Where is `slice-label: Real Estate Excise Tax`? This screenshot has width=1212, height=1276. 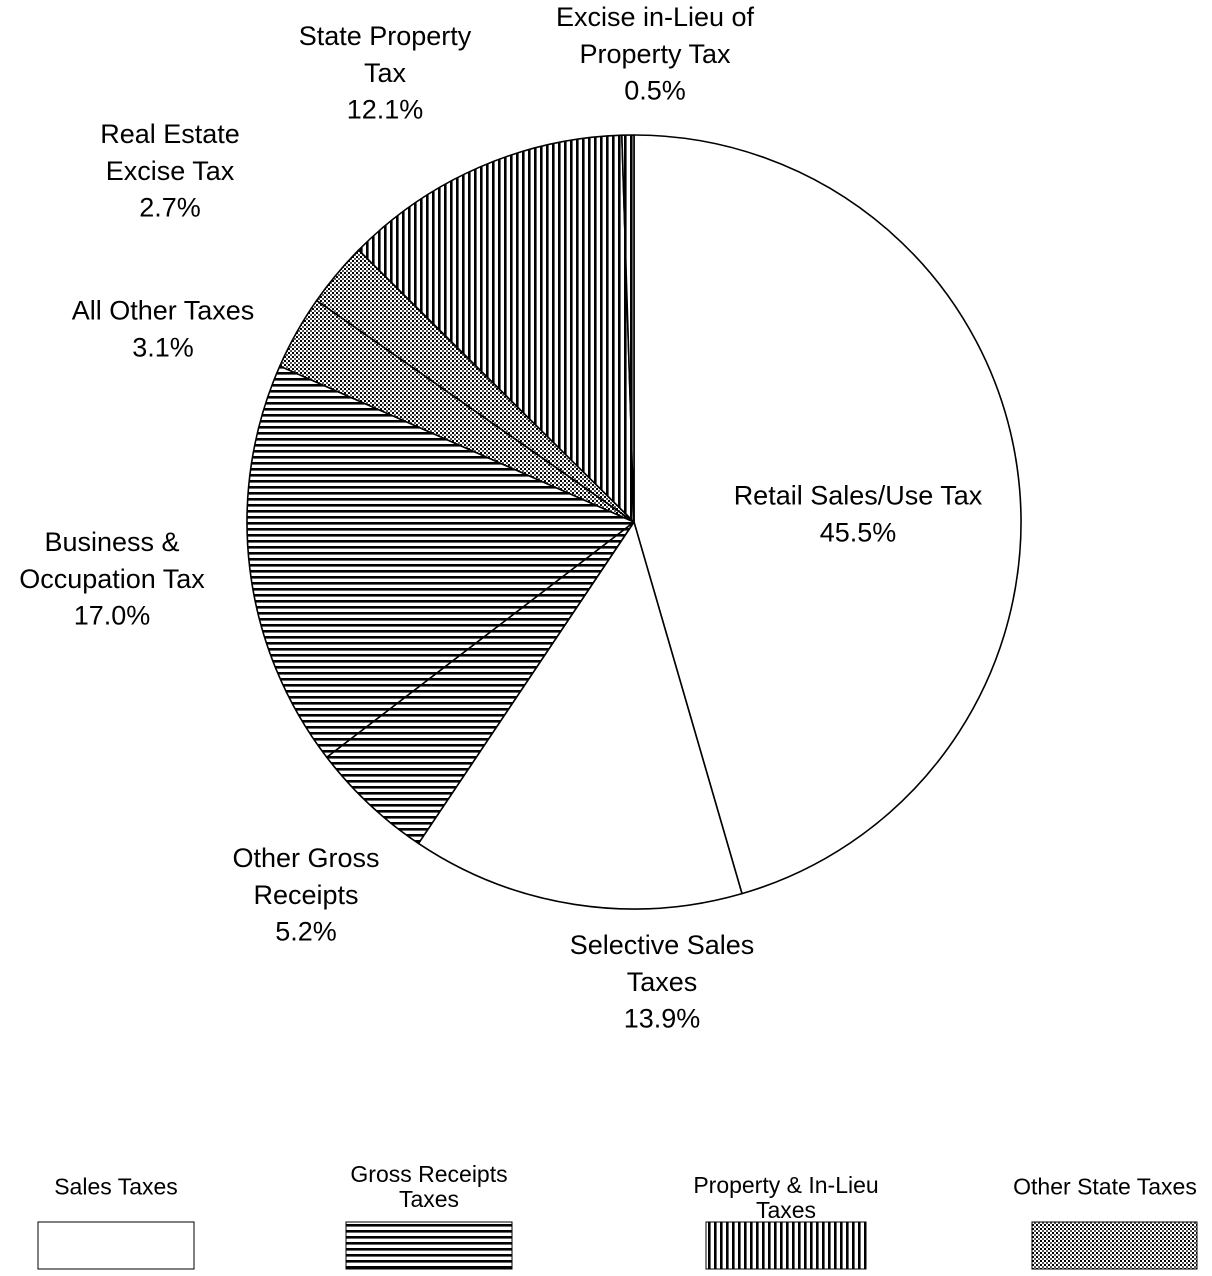 slice-label: Real Estate Excise Tax is located at coordinates (170, 152).